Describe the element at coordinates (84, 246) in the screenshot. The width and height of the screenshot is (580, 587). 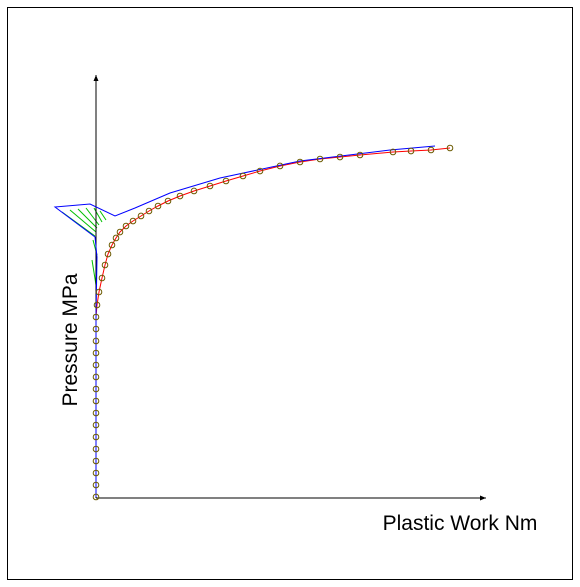
I see `hatch` at that location.